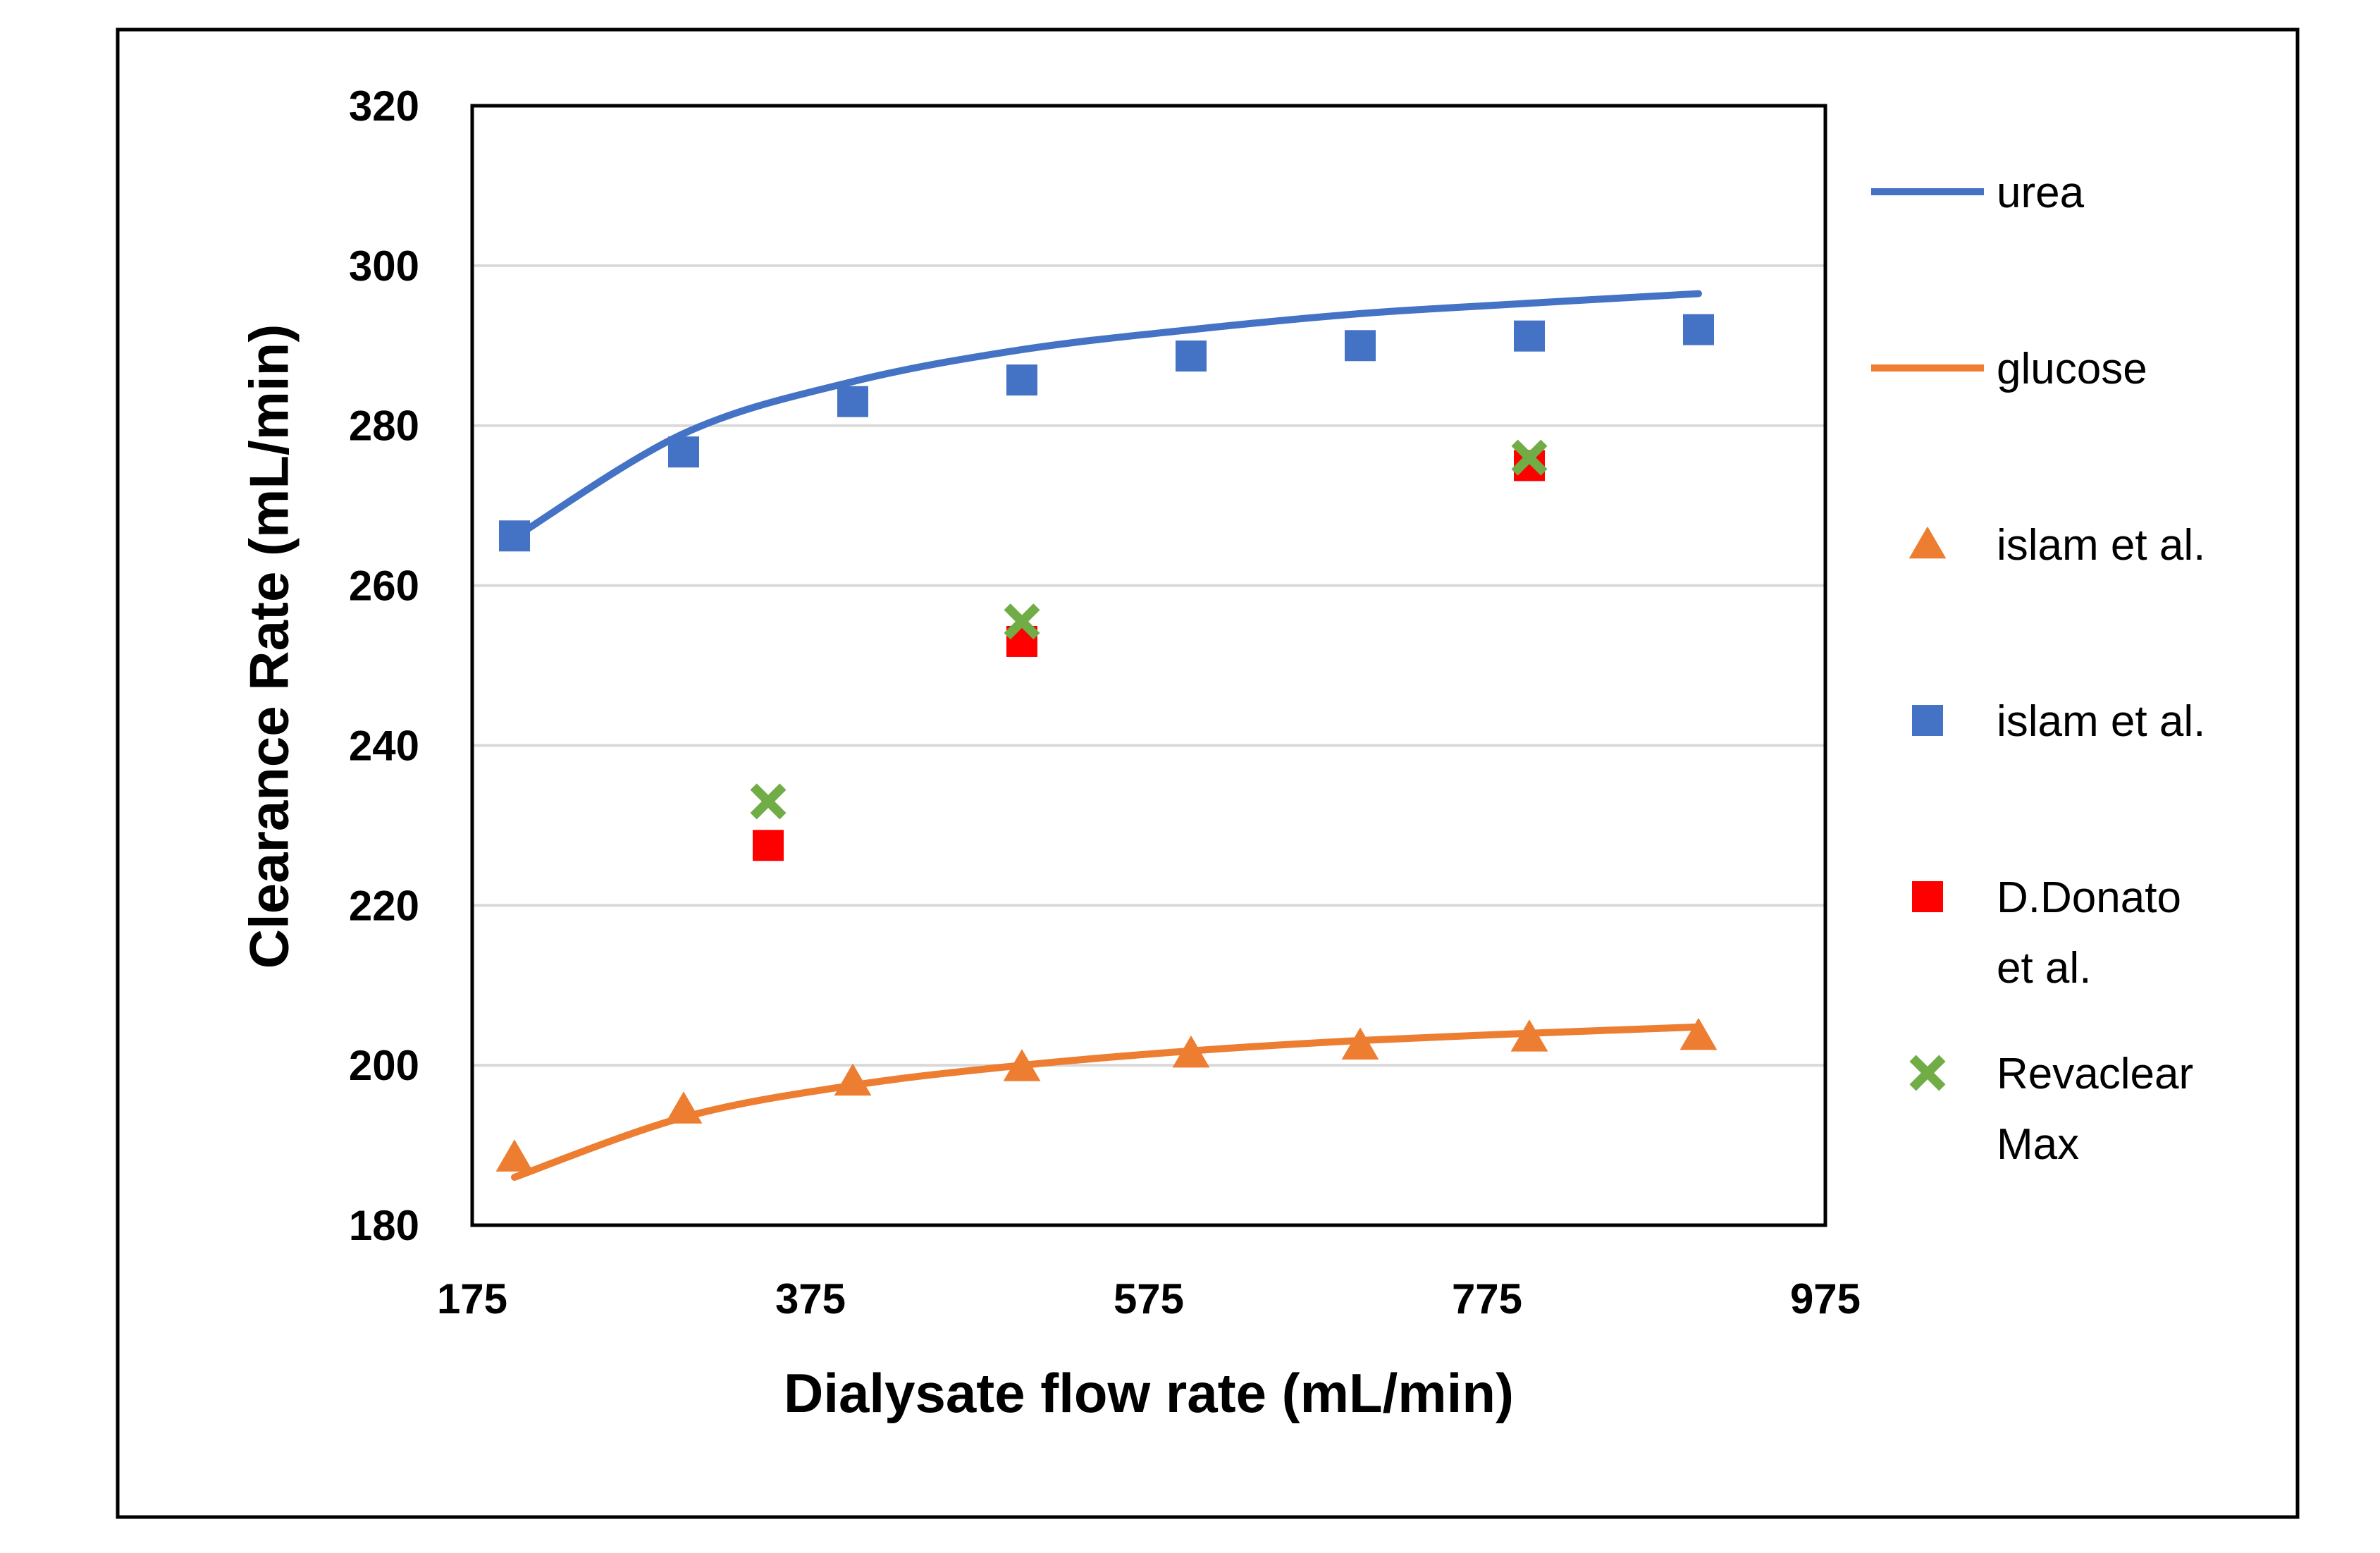  I want to click on x-tick-label: 575, so click(1149, 1298).